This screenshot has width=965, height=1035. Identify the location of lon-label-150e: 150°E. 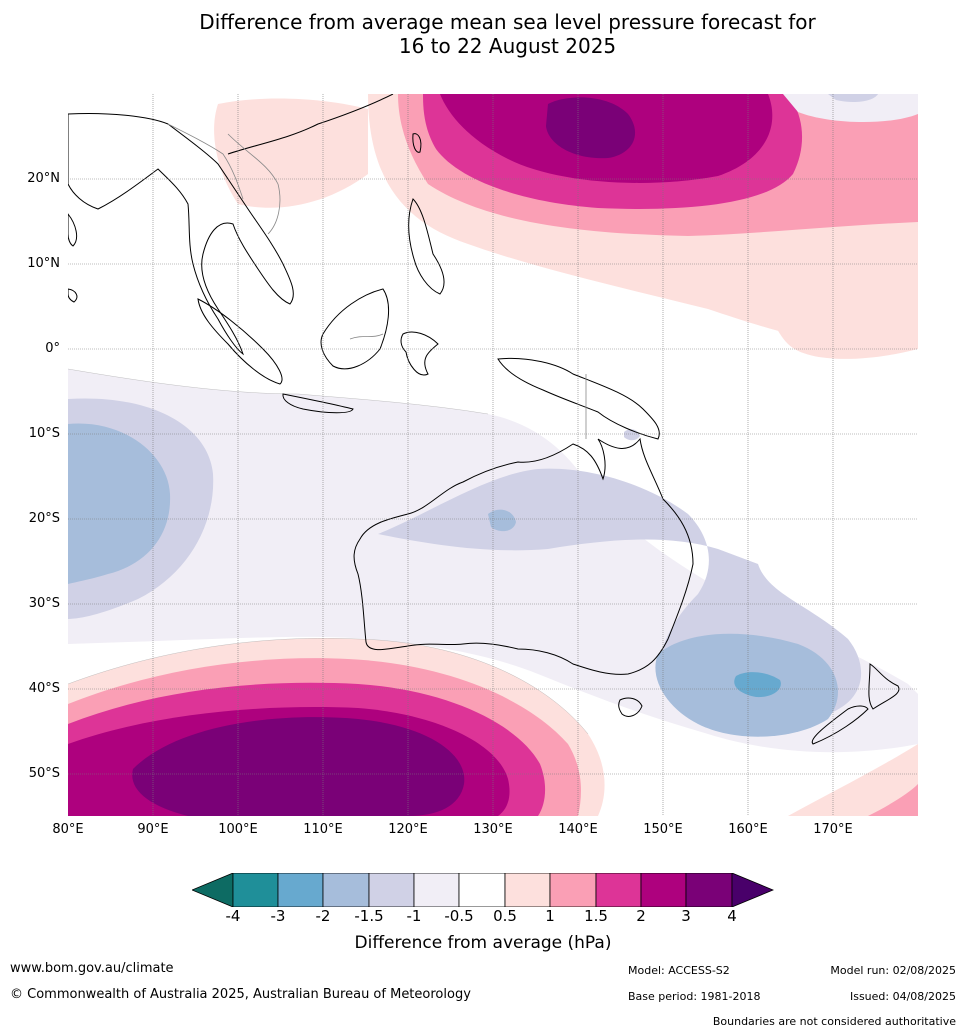
(663, 829).